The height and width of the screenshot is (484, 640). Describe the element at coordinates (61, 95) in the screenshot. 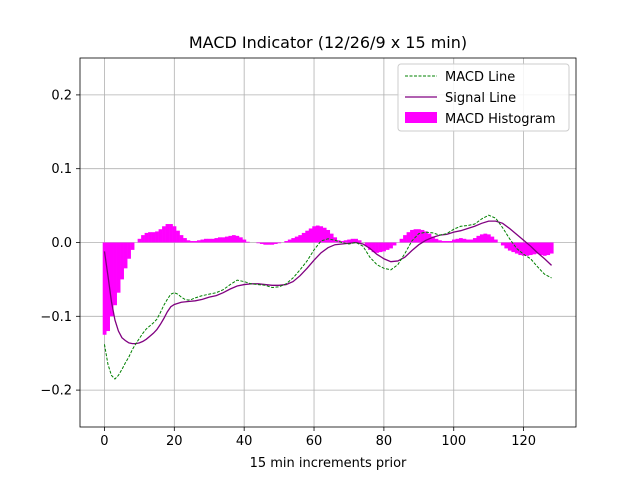

I see `y-tick-label: 0.2` at that location.